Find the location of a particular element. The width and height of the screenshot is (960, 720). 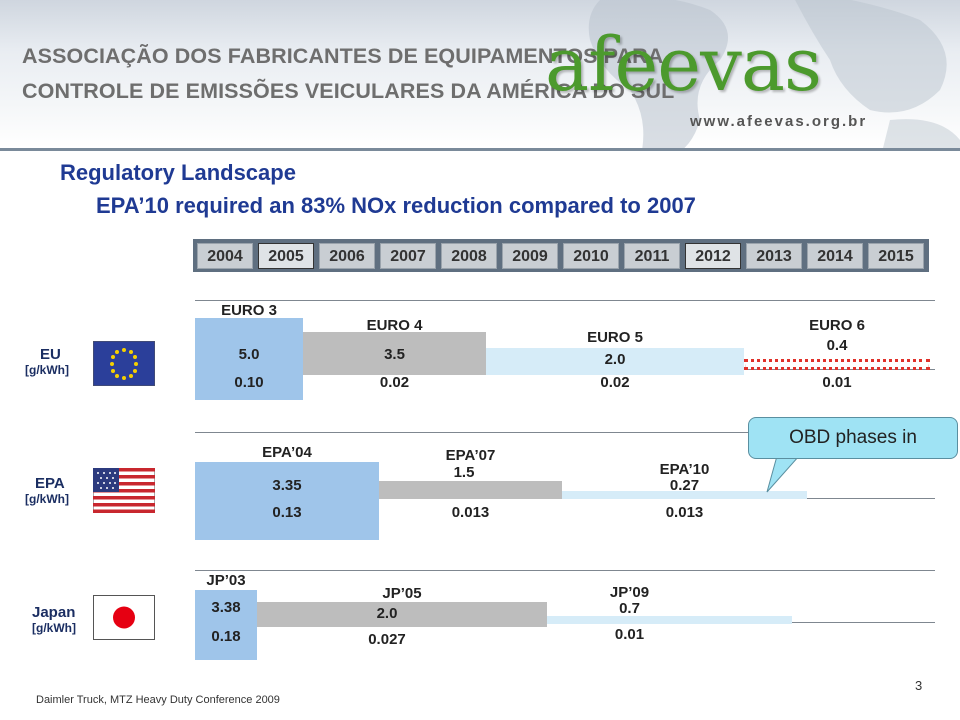

japan-unit-label: [g/kWh] is located at coordinates (54, 628).